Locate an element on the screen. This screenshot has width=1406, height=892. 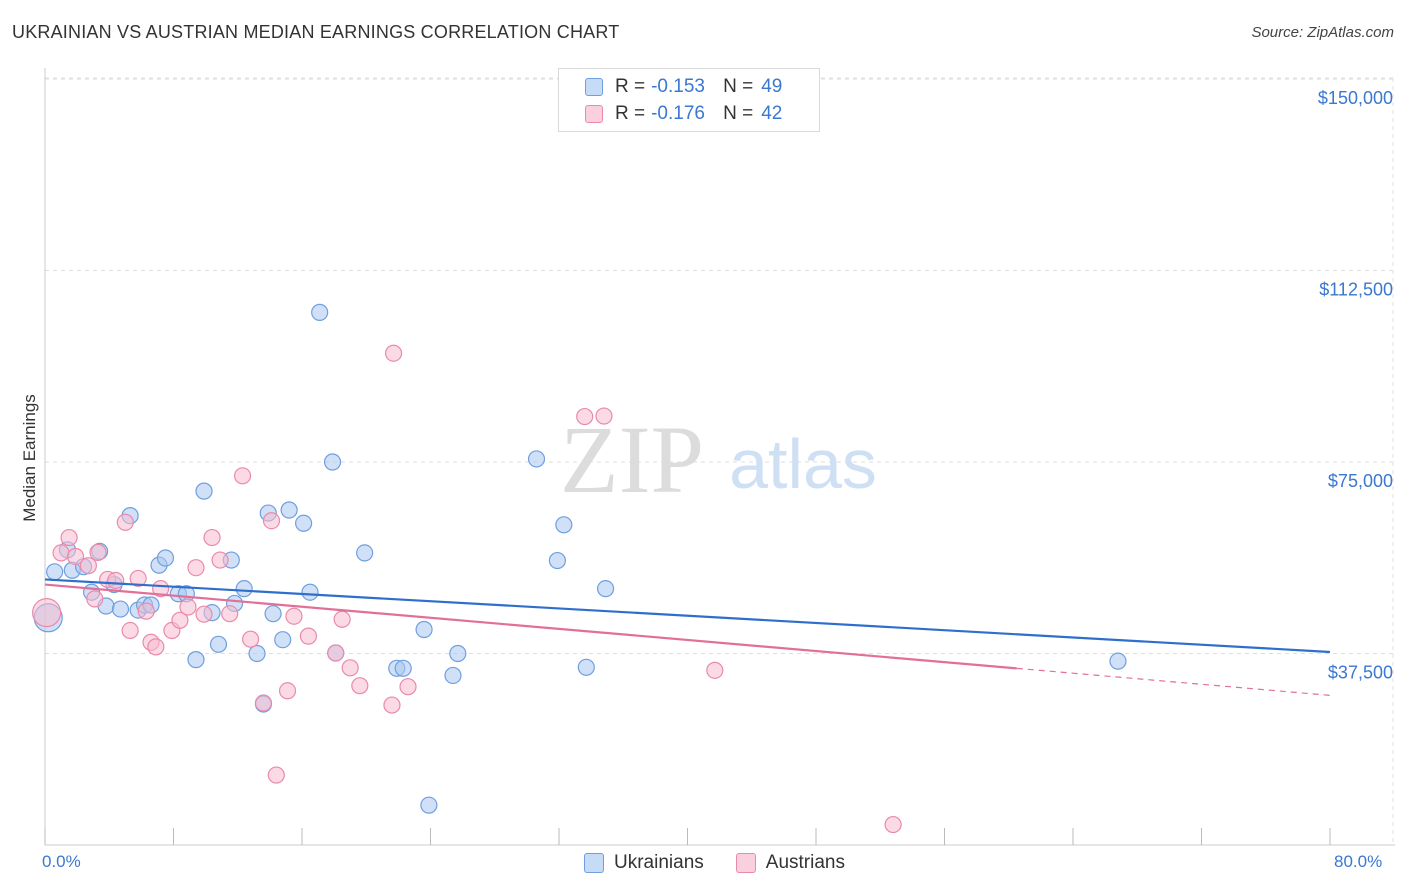
trend-lines is located at coordinates (687, 637).